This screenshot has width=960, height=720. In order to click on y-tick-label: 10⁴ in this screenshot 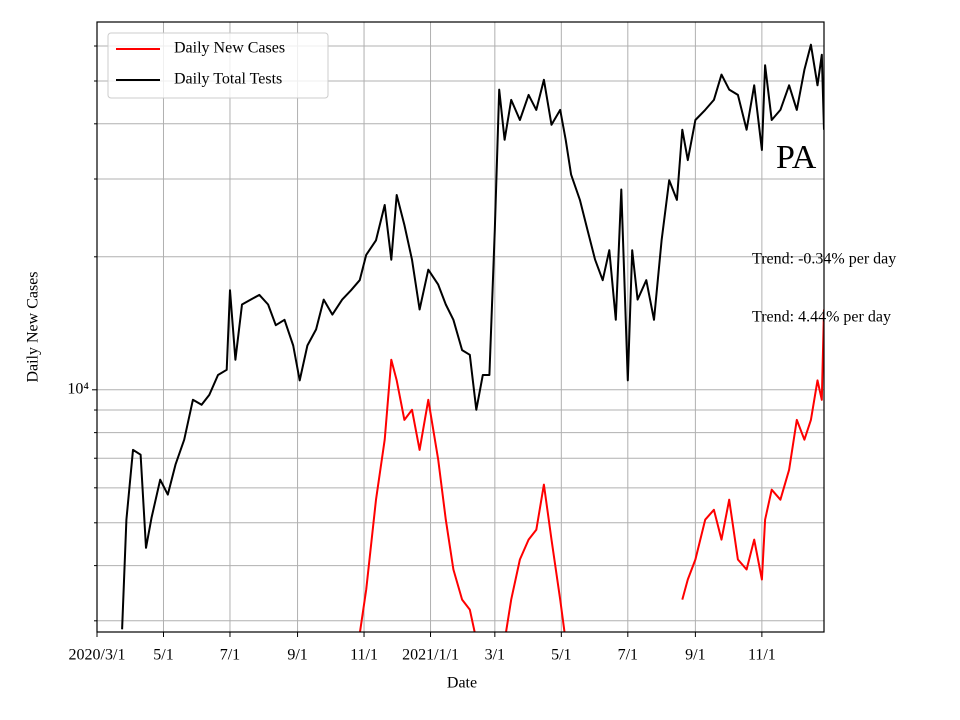, I will do `click(78, 388)`.